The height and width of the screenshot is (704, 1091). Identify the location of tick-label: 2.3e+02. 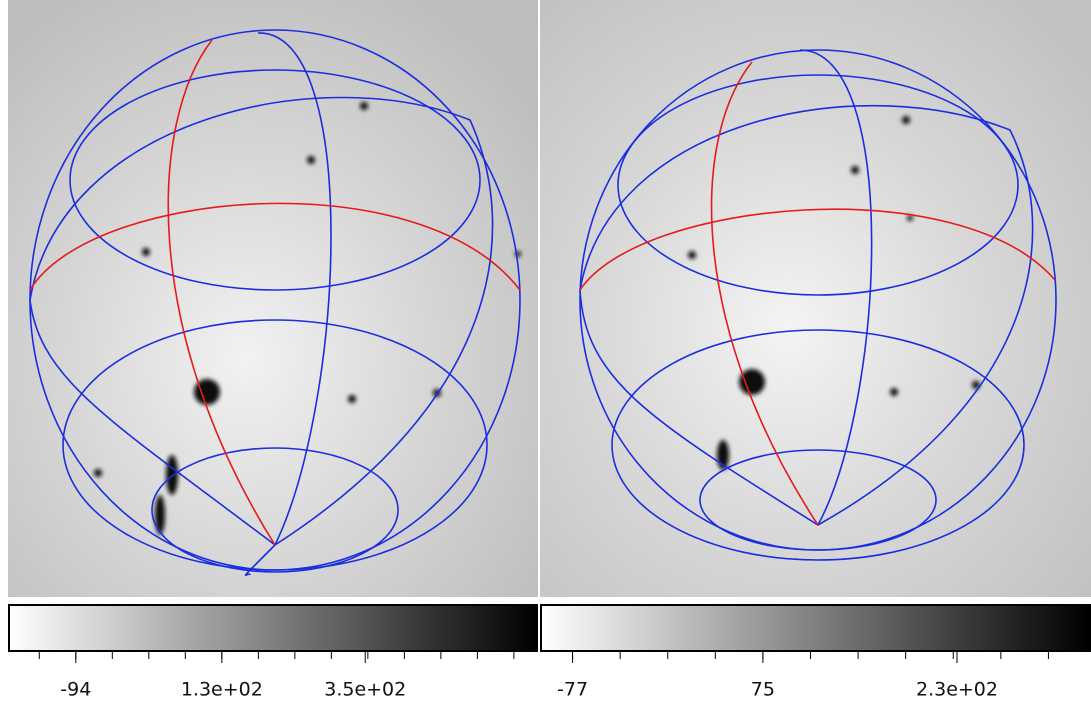
(957, 690).